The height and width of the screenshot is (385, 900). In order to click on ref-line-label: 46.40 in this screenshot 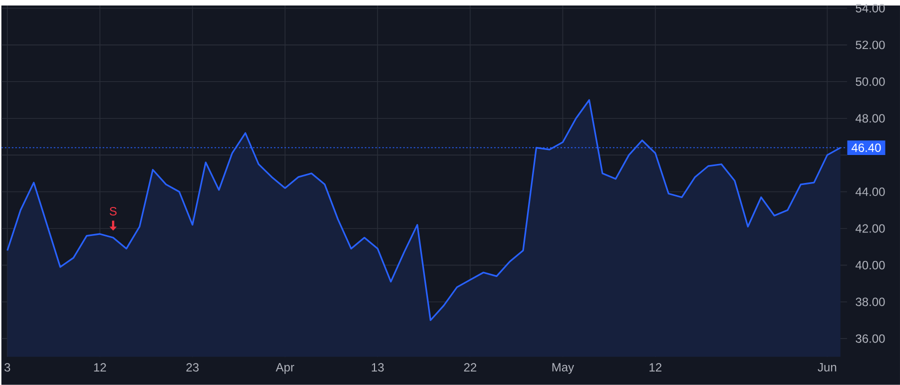, I will do `click(866, 148)`.